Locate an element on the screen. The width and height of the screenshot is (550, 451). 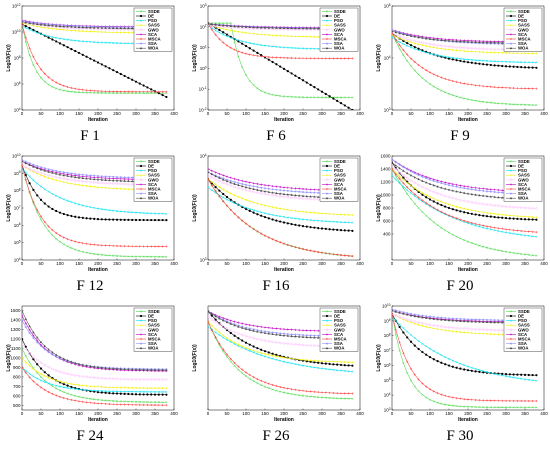
y-axis-label: Log10(F(x)) is located at coordinates (9, 358).